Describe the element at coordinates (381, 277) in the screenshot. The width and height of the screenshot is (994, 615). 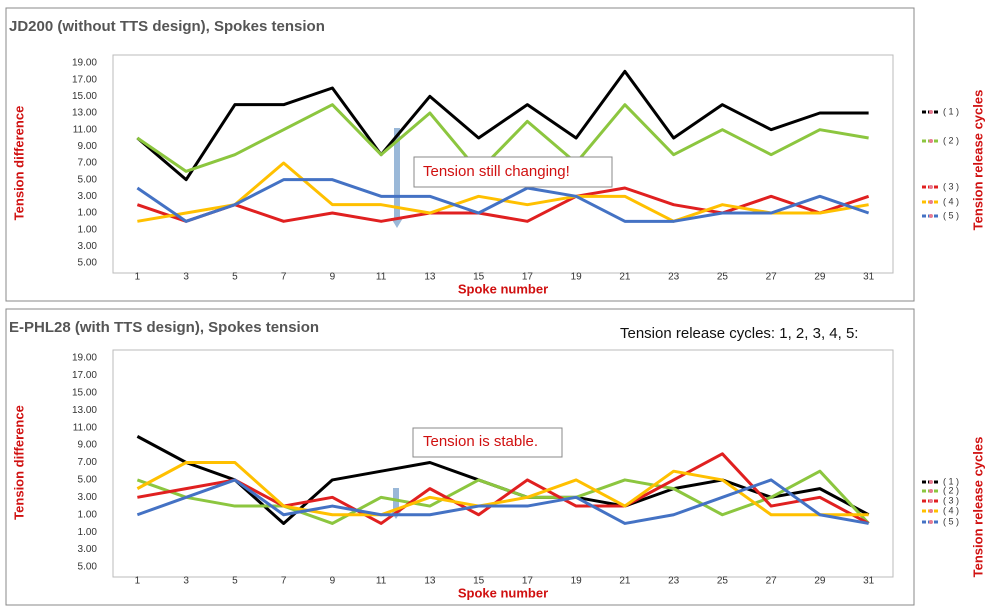
I see `x-tick-label: 11` at that location.